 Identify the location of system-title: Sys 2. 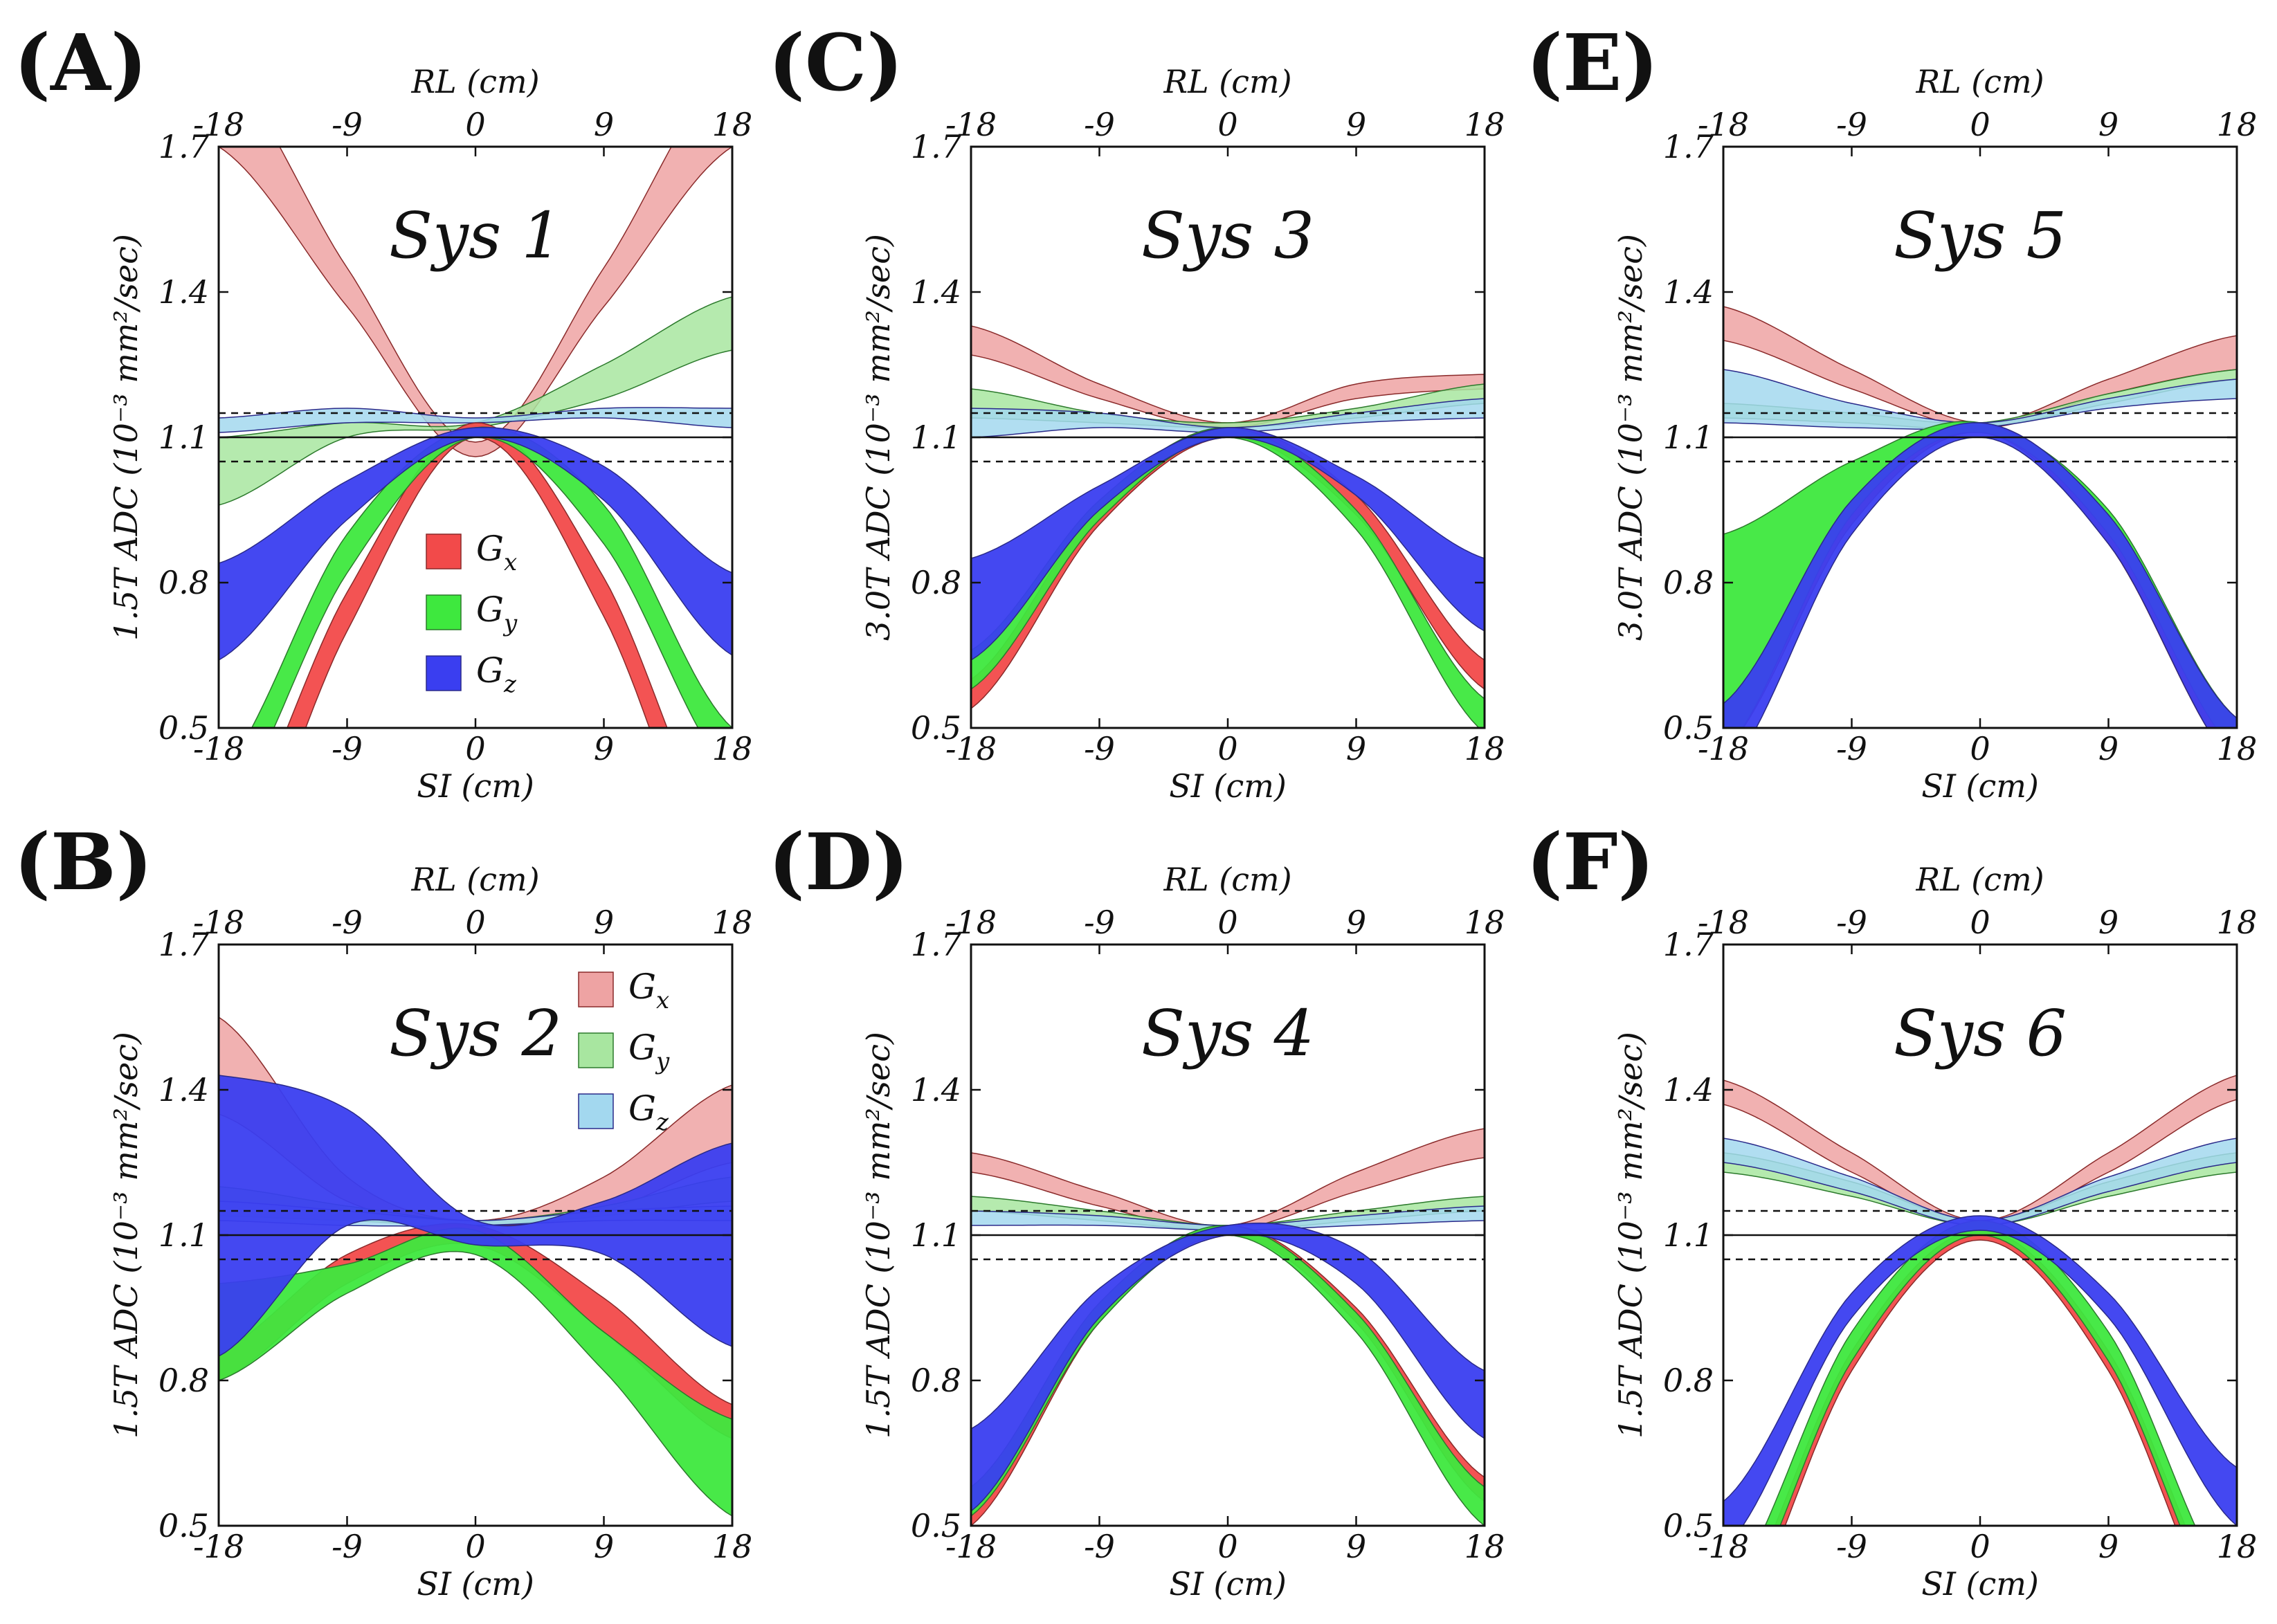
(475, 1033).